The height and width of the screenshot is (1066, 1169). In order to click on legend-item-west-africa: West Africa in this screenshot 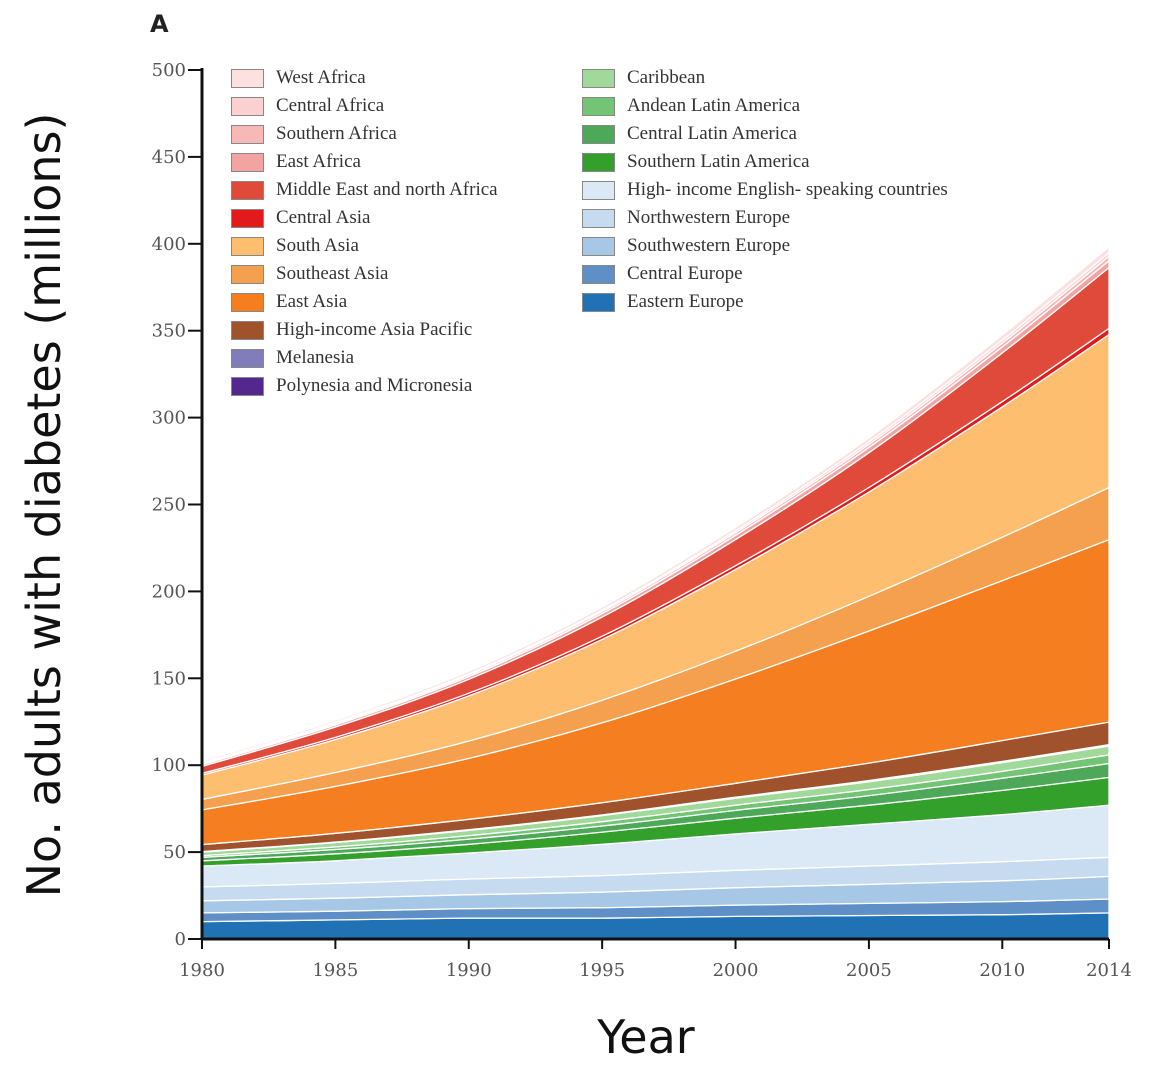, I will do `click(364, 78)`.